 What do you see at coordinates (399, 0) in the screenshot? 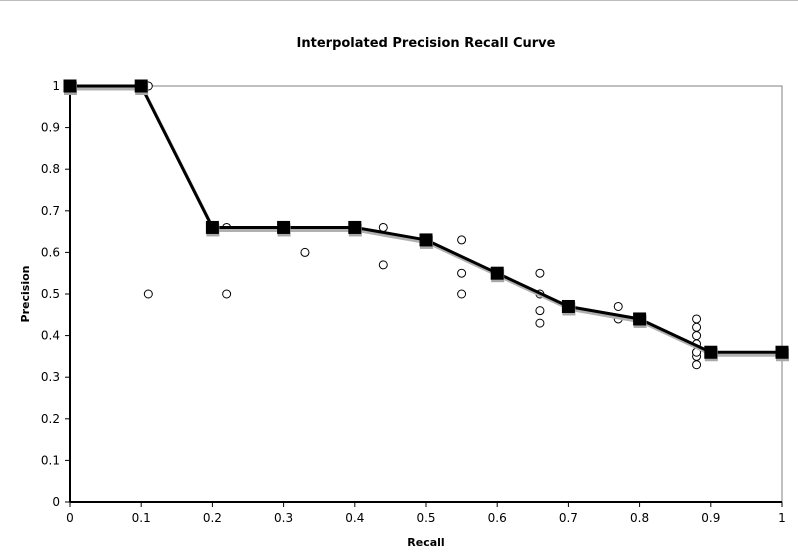
I see `top-border-line` at bounding box center [399, 0].